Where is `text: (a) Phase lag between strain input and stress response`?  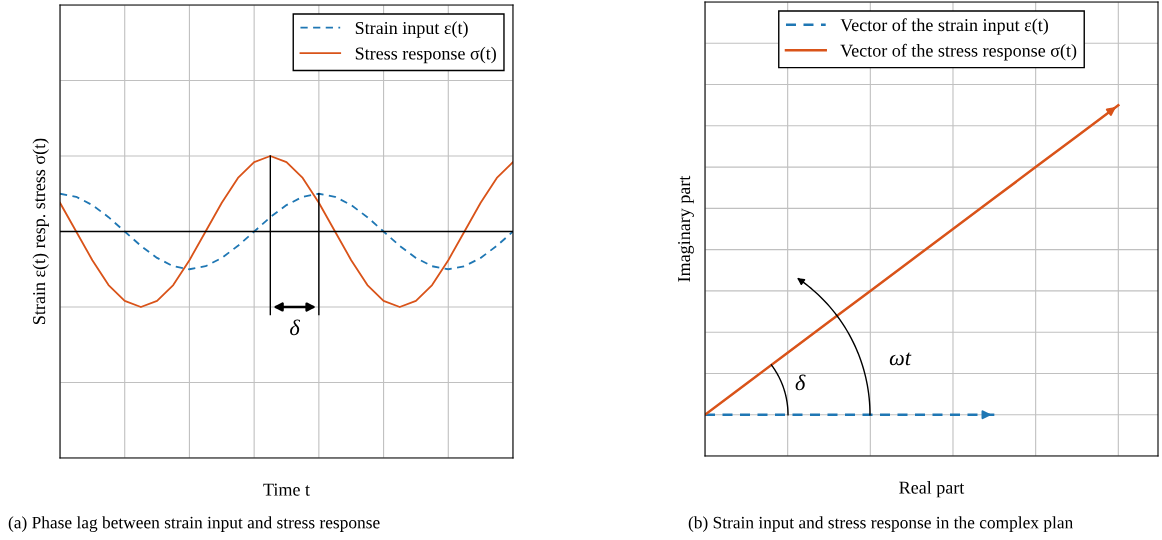
text: (a) Phase lag between strain input and stress response is located at coordinates (194, 524).